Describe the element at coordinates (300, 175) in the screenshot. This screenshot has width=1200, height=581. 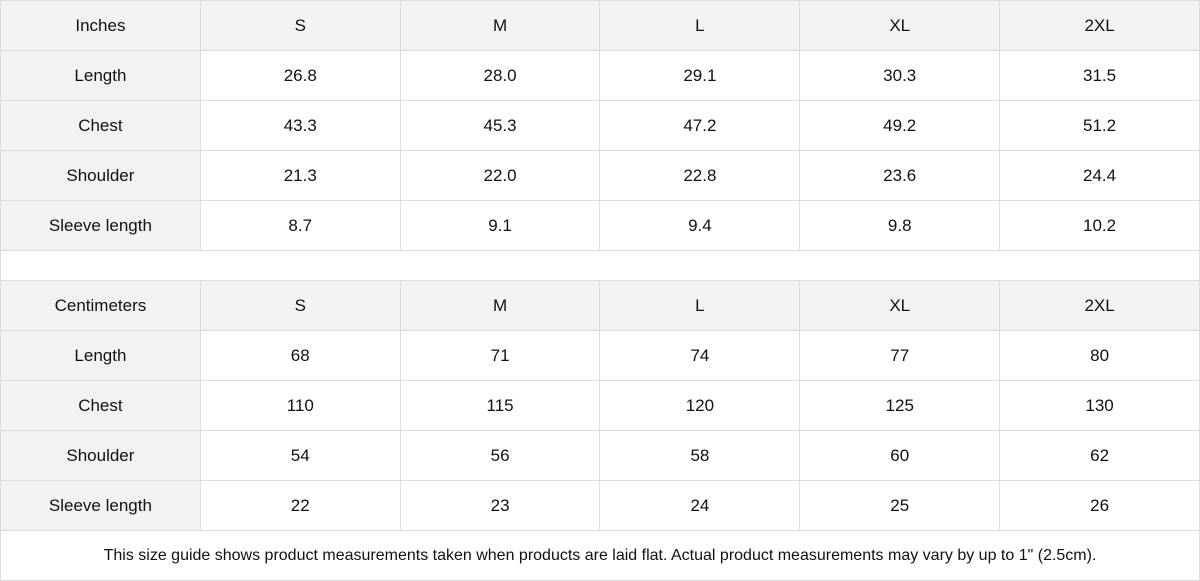
I see `measurement-value: 21.3` at that location.